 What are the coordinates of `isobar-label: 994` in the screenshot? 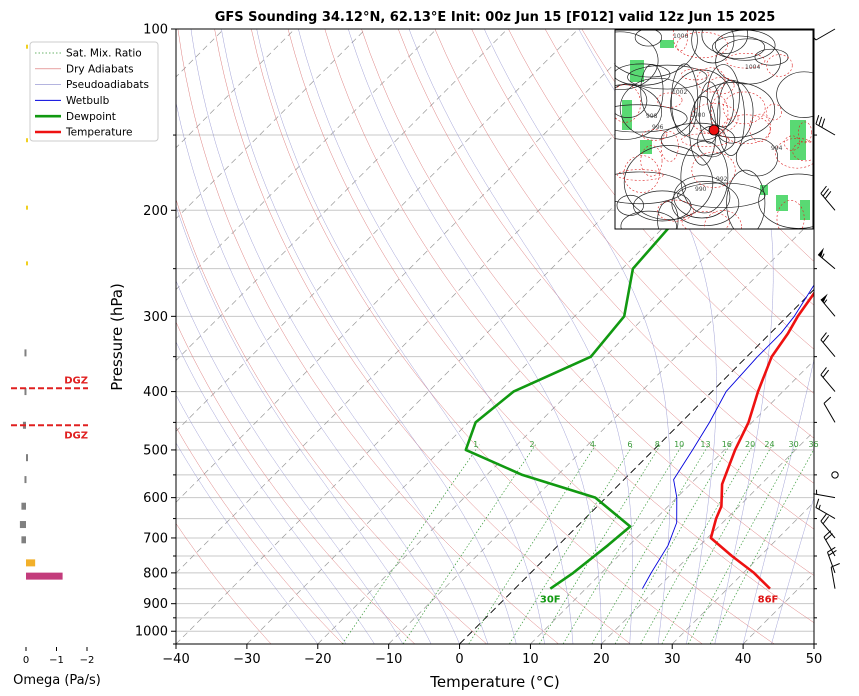 It's located at (777, 148).